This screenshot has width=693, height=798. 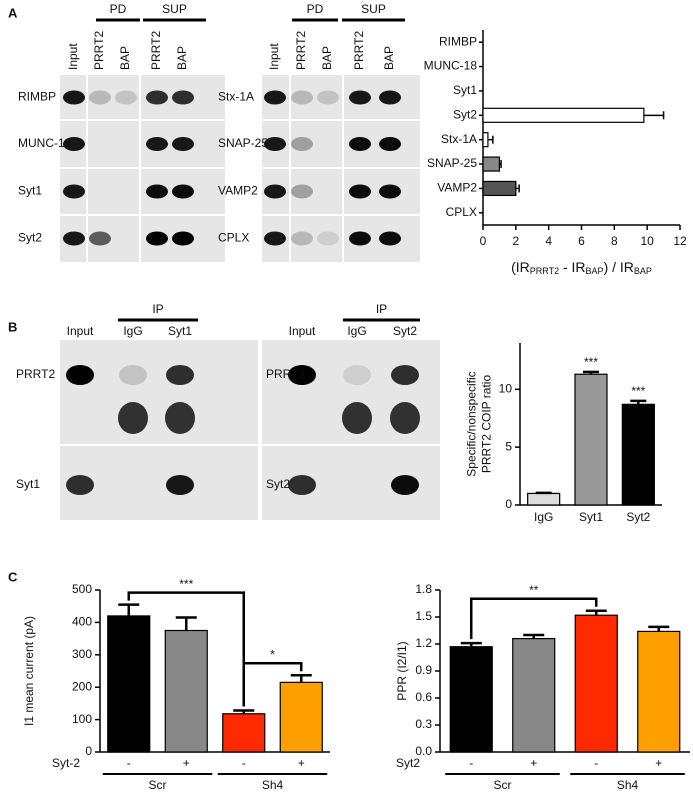 I want to click on x-tick-label: Syt2, so click(x=638, y=517).